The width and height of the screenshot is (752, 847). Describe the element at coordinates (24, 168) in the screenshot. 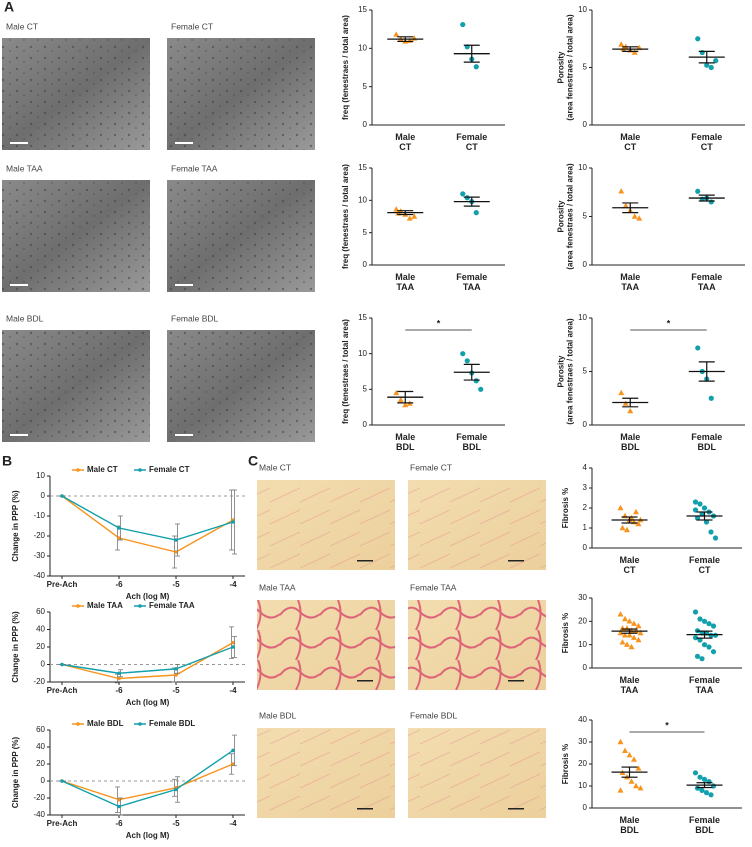

I see `image-caption: Male TAA` at that location.